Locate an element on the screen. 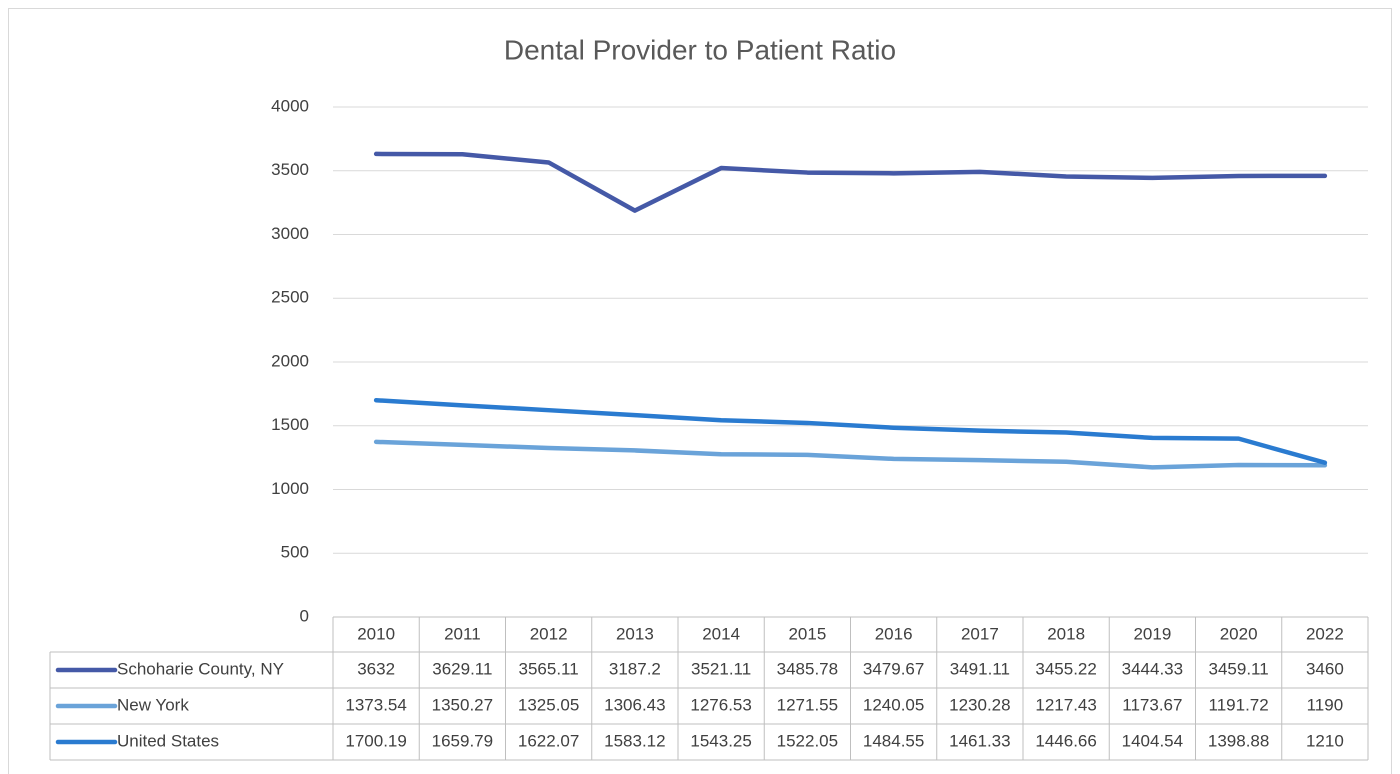 Image resolution: width=1400 pixels, height=774 pixels. table-value: 3444.33 is located at coordinates (1152, 668).